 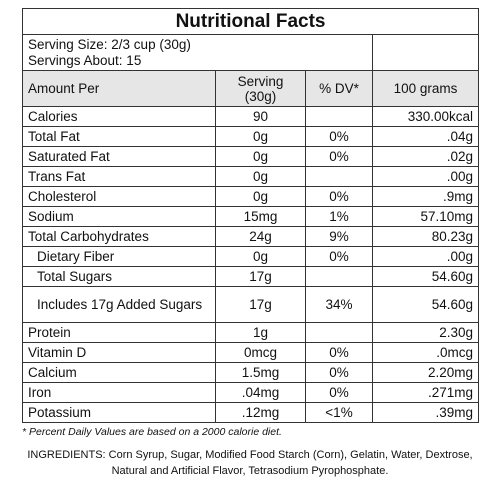 I want to click on nutrient-value: 24g, so click(x=260, y=236).